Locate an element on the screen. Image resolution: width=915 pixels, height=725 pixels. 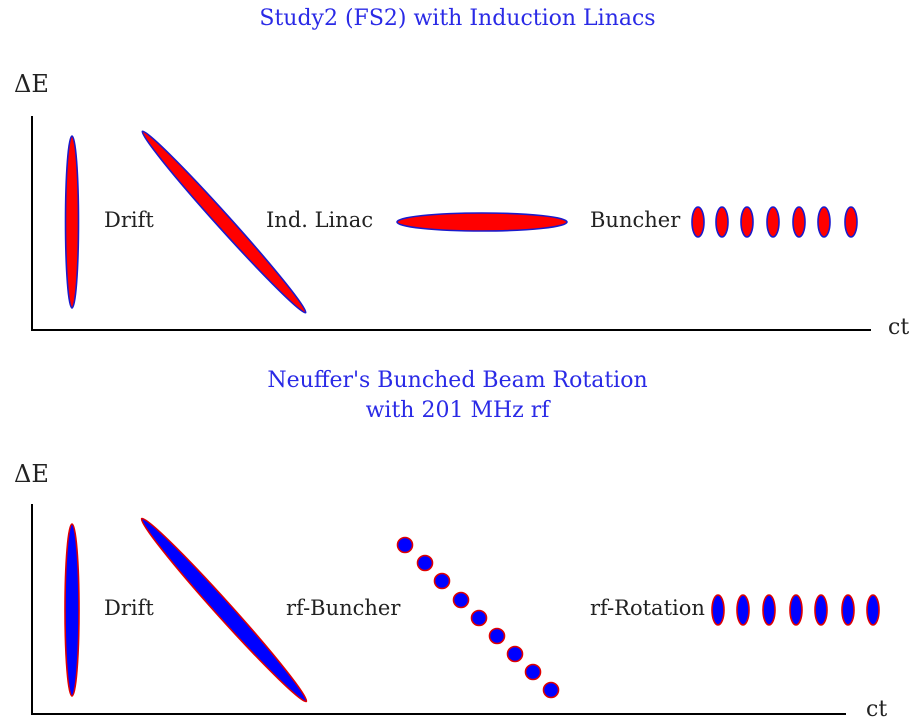
panel1-label-buncher: Buncher is located at coordinates (635, 220).